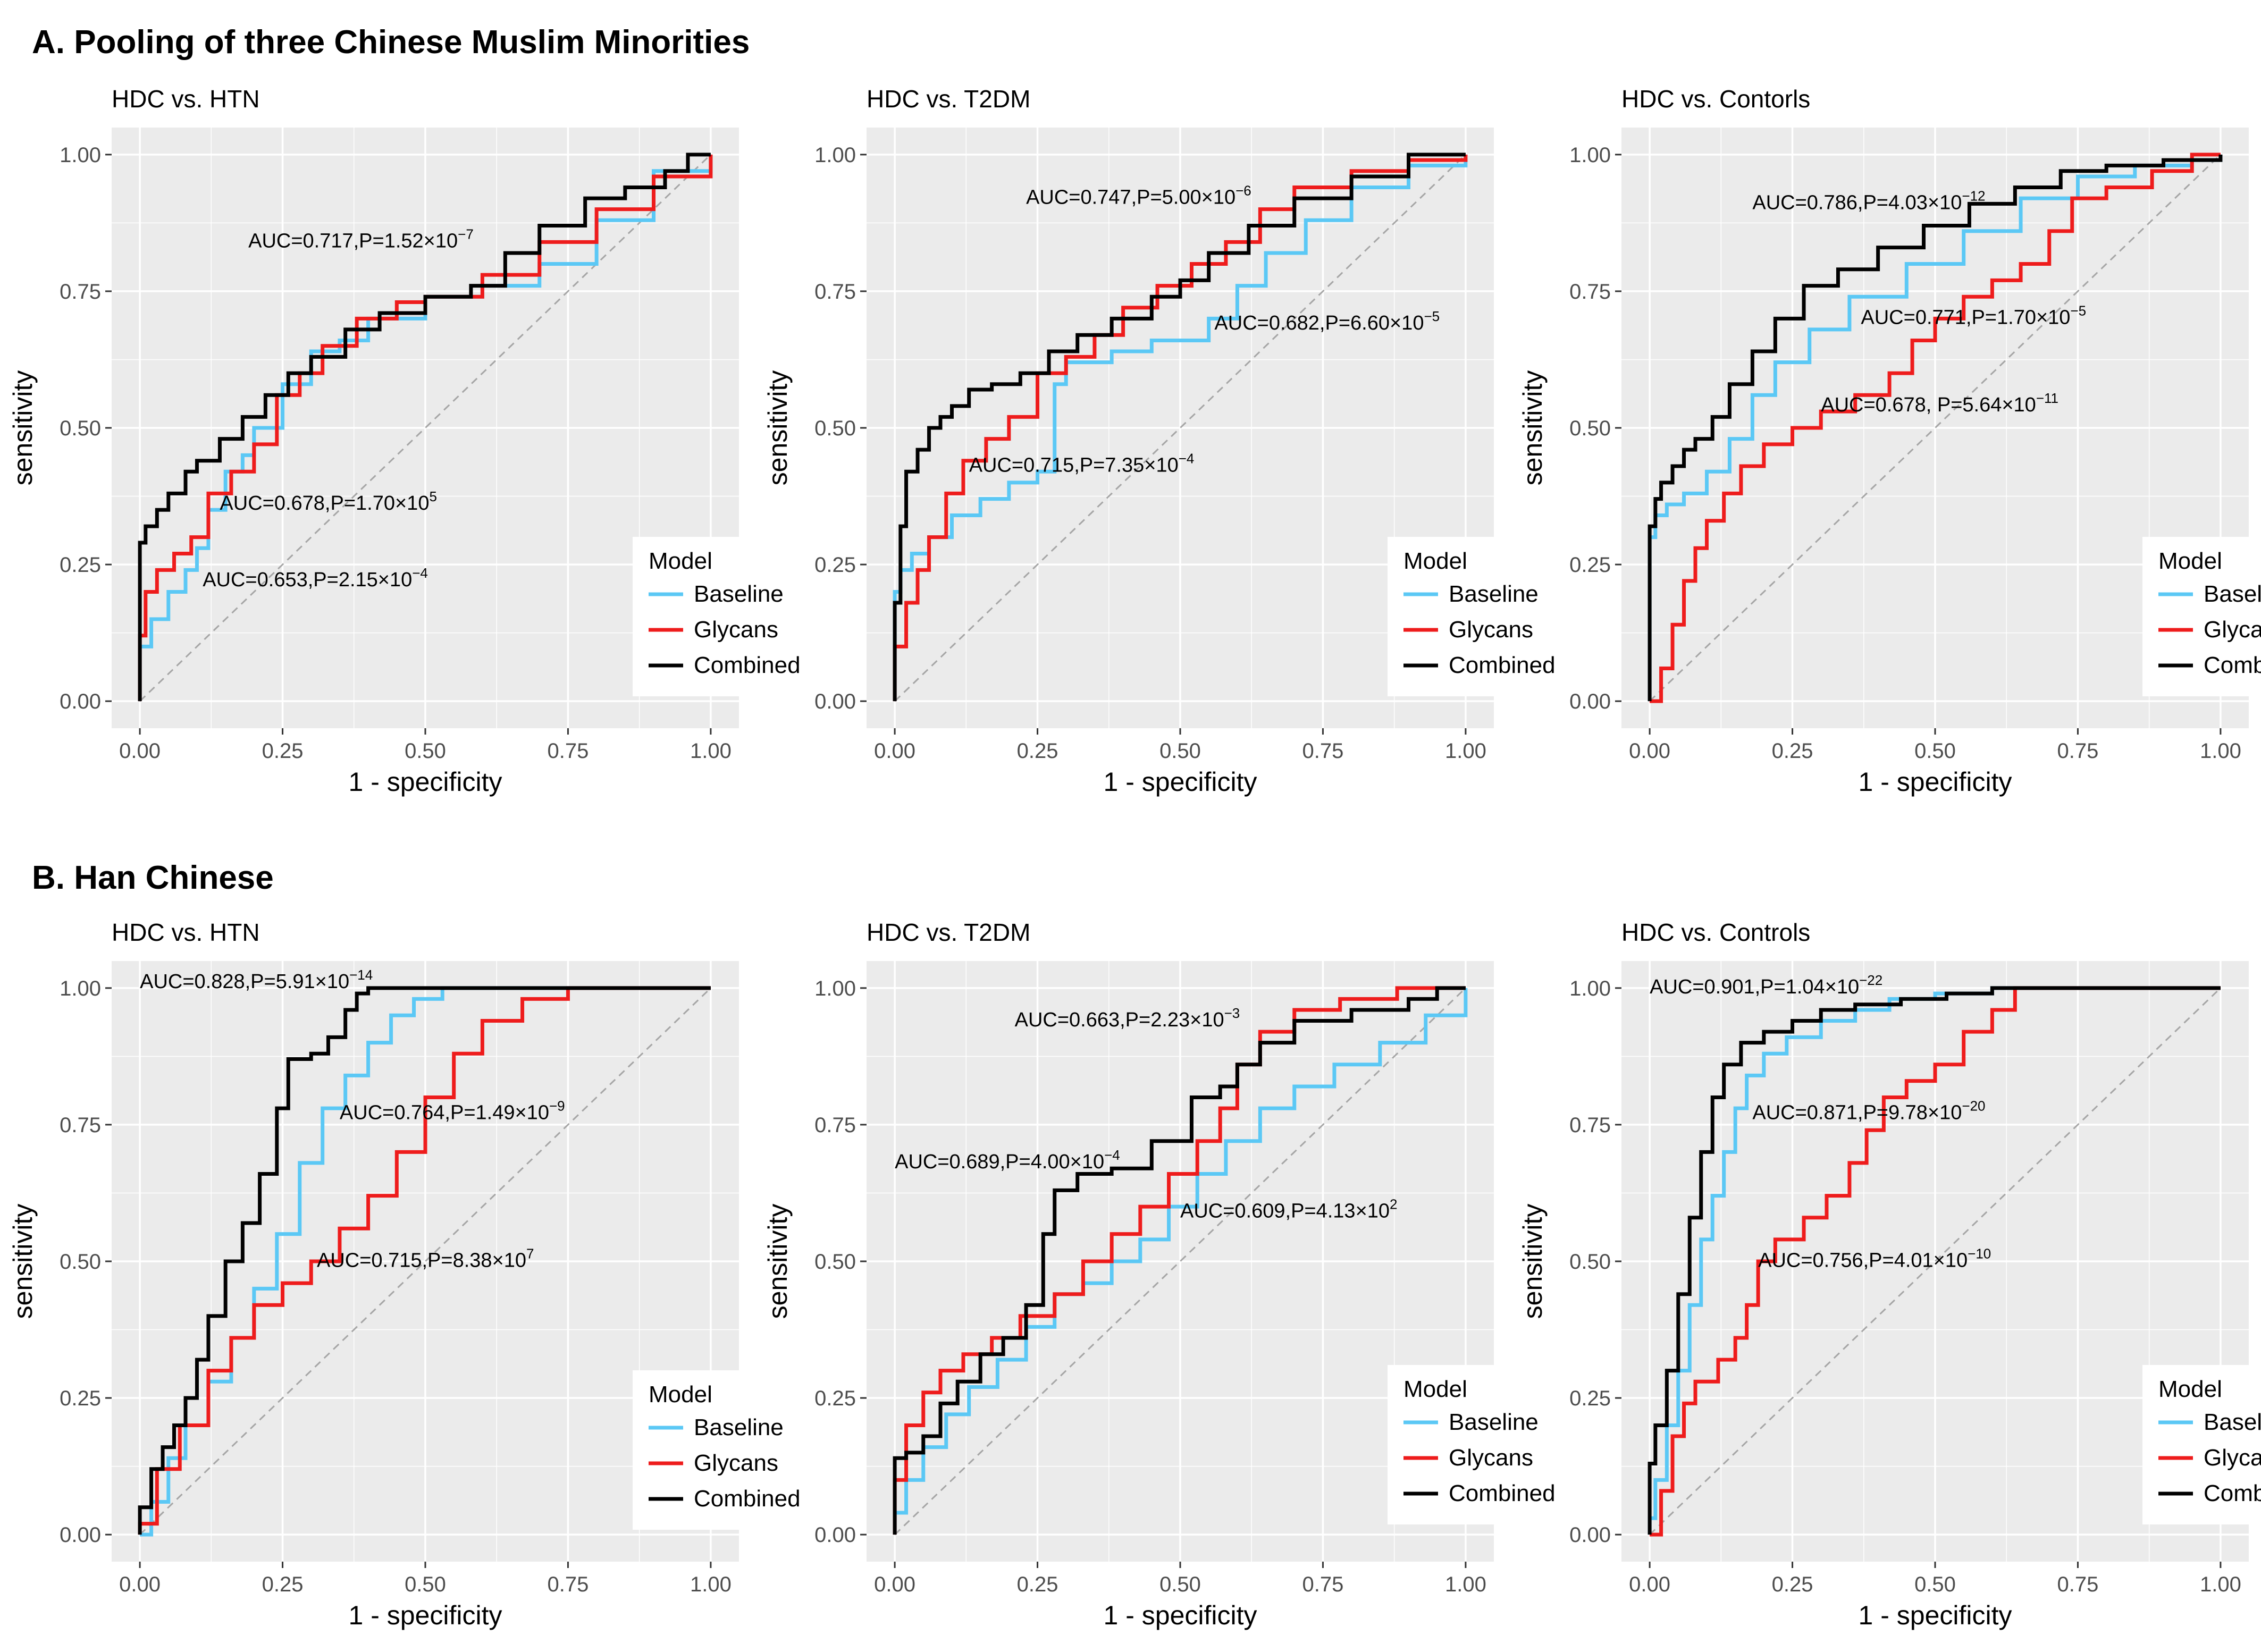 This screenshot has height=1652, width=2261. Describe the element at coordinates (1289, 1209) in the screenshot. I see `auc-annotation-baseline: AUC=0.609,P=4.13×102` at that location.